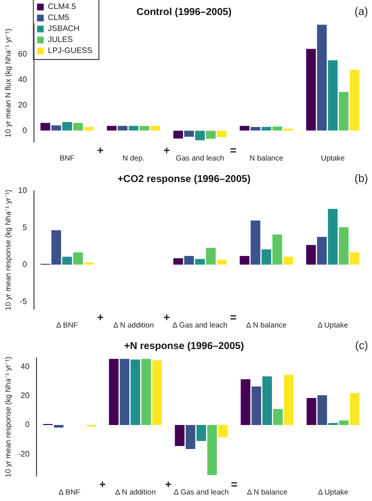 The width and height of the screenshot is (372, 501). I want to click on y-tick-label: -5, so click(24, 301).